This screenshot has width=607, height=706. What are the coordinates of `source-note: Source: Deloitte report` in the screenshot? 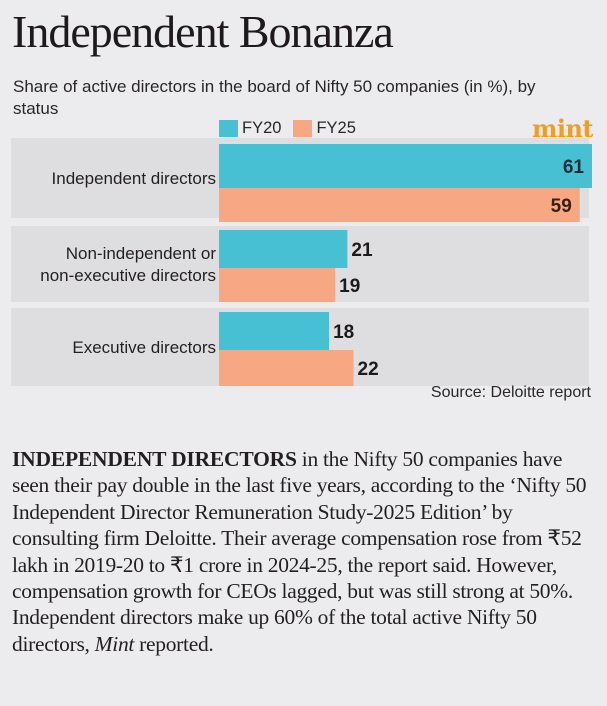 It's located at (510, 392).